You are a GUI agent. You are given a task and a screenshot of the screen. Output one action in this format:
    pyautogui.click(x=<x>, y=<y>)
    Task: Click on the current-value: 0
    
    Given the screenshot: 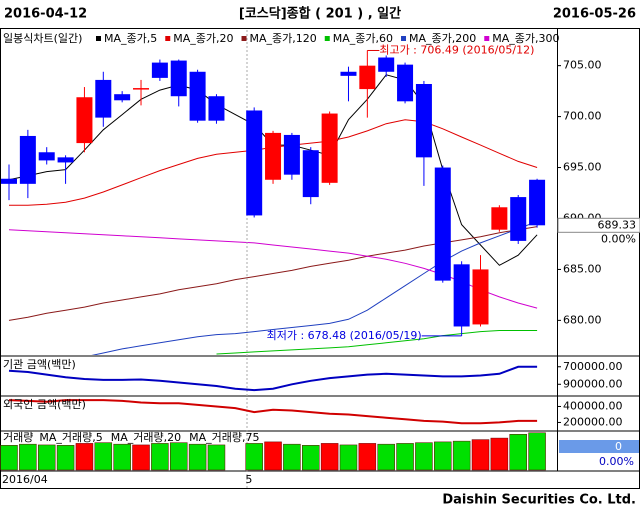 What is the action you would take?
    pyautogui.click(x=618, y=446)
    